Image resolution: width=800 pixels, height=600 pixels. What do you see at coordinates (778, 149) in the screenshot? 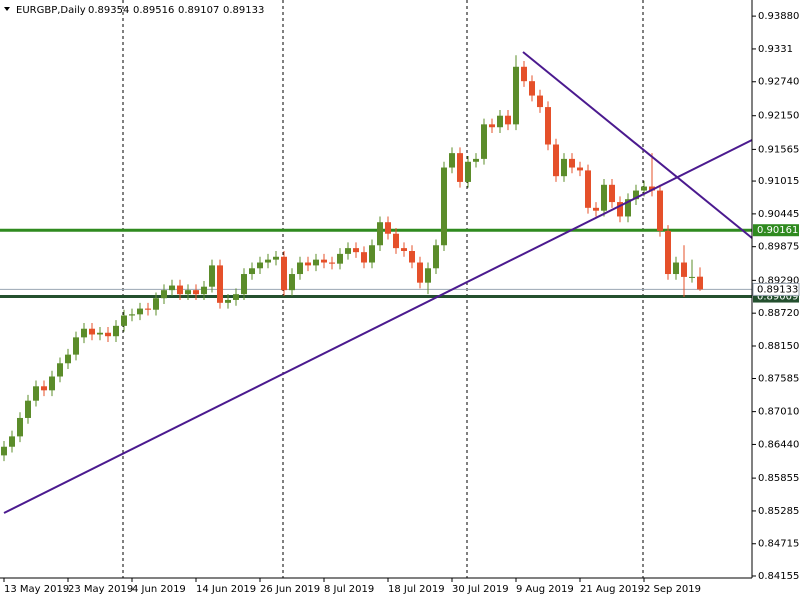
I see `y-tick-label: 0.91565` at bounding box center [778, 149].